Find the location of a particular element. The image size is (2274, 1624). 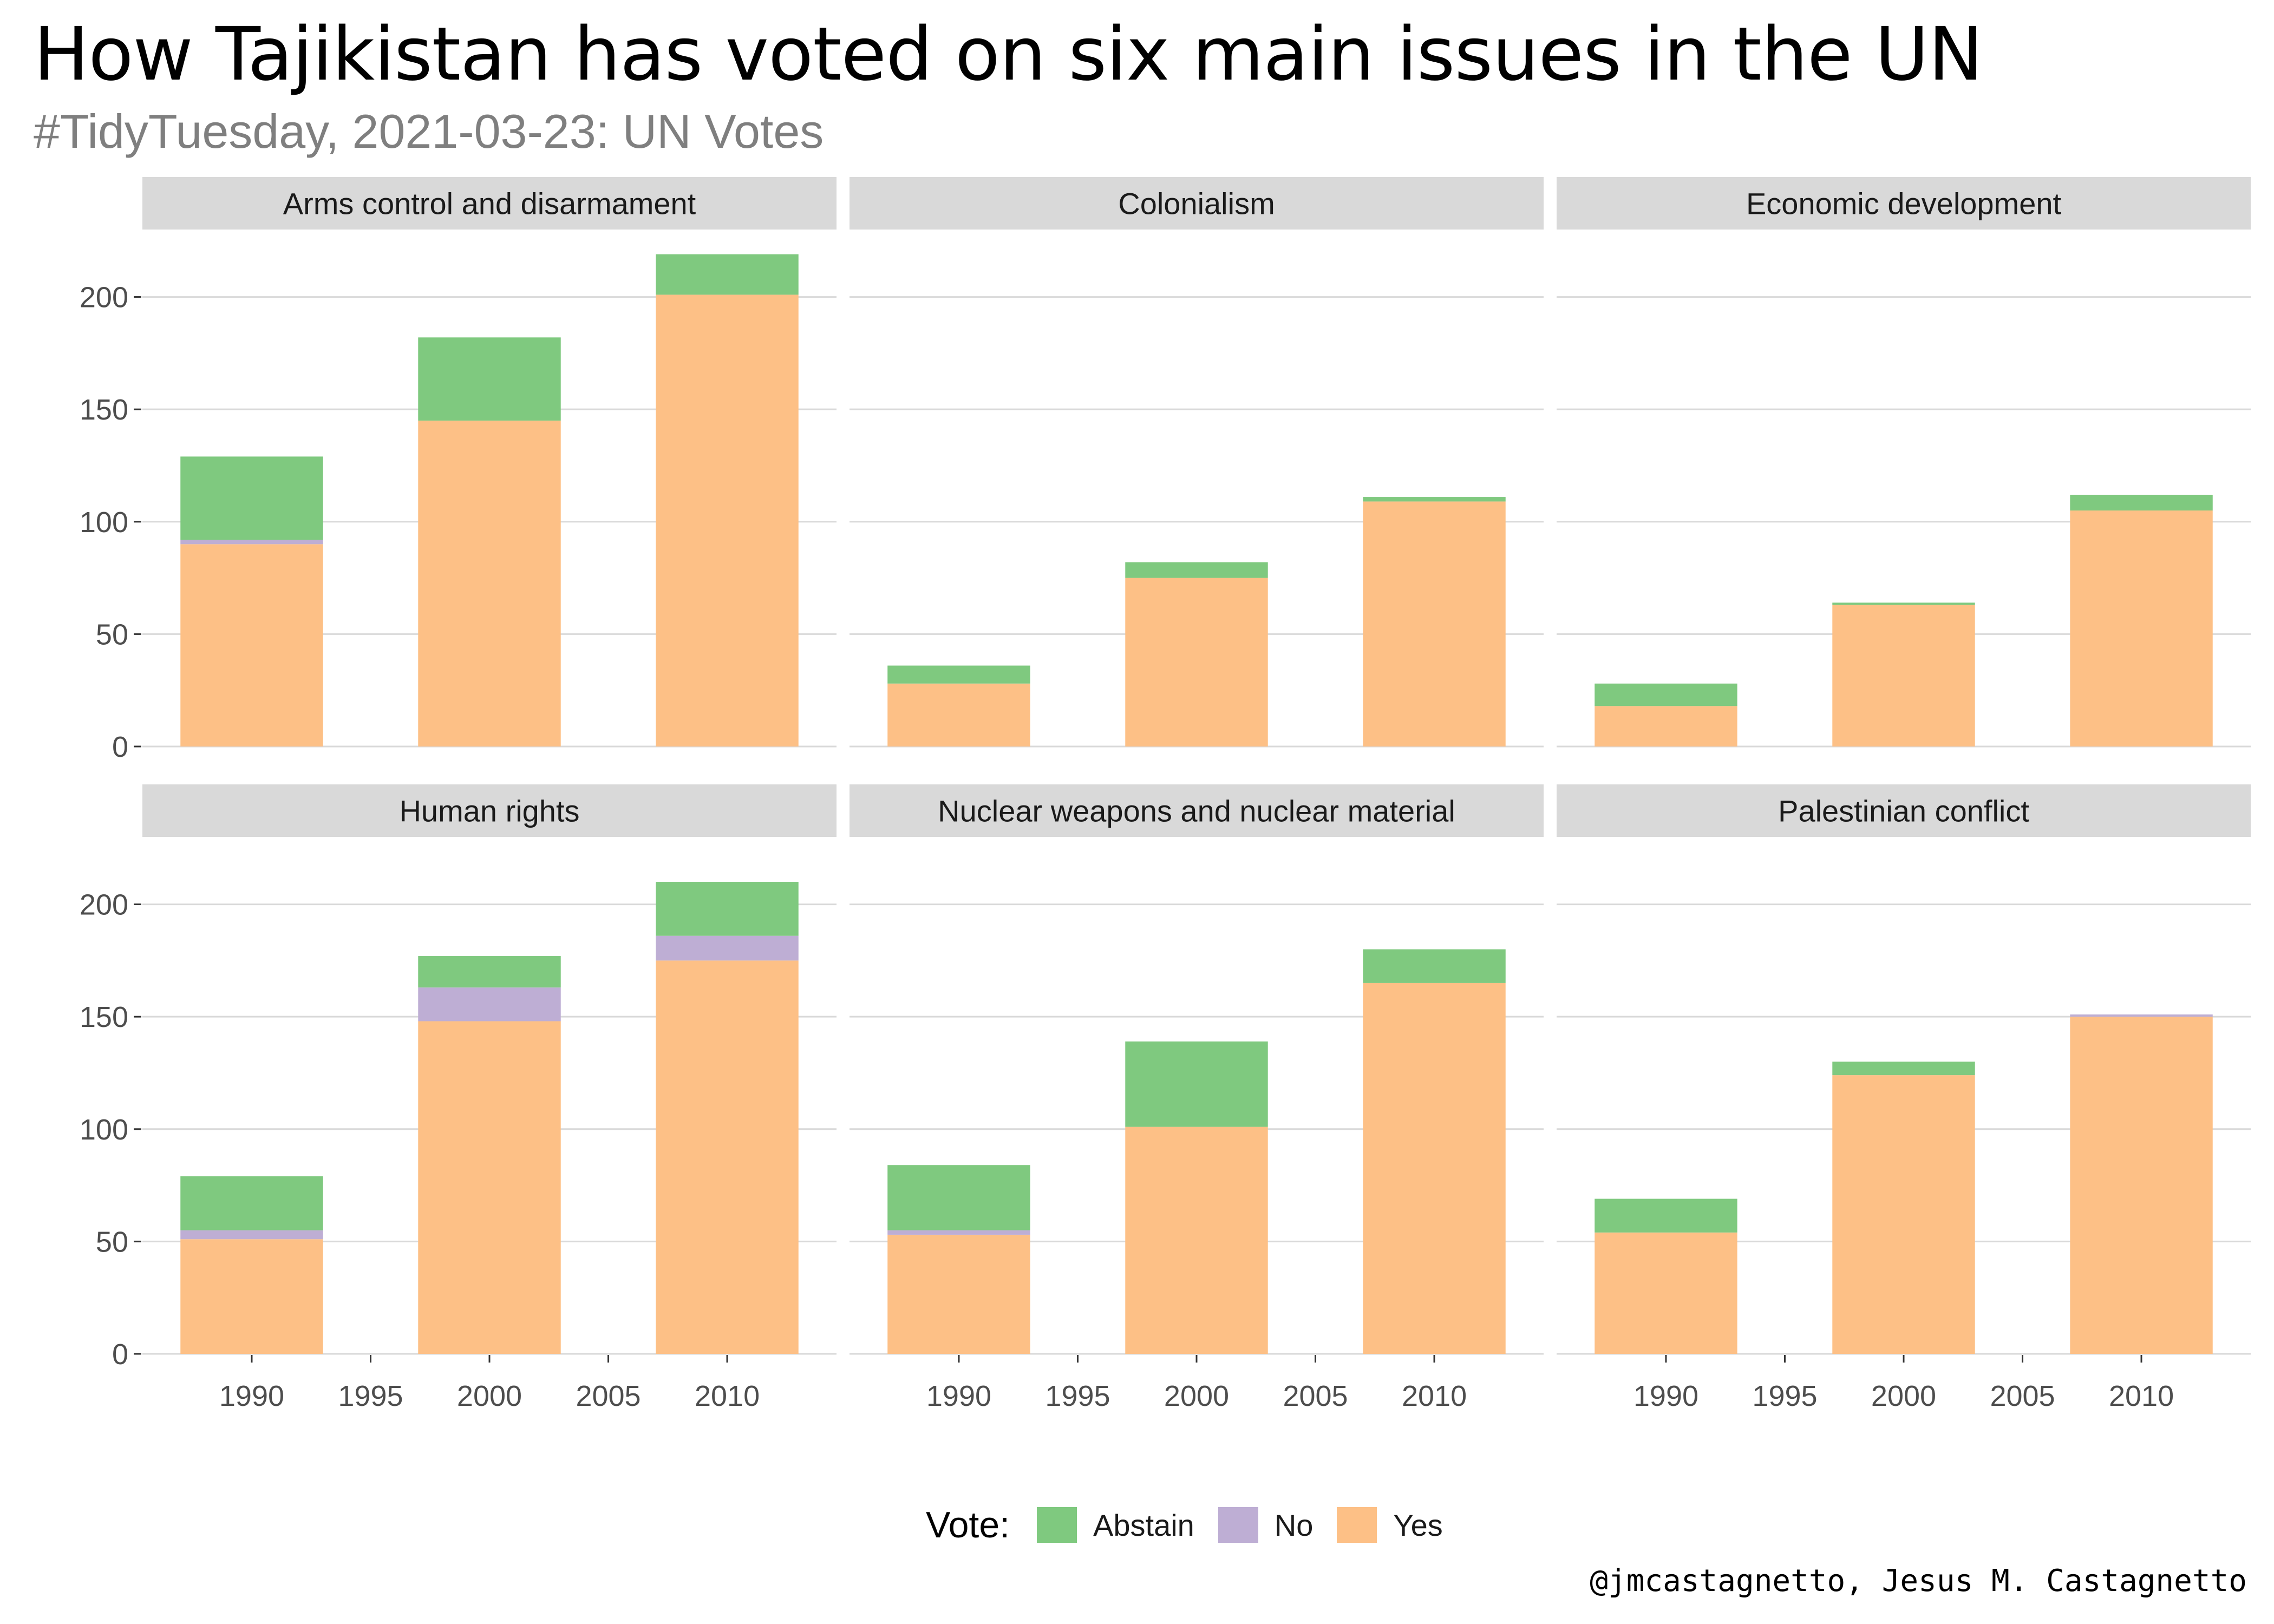

legend-key-no is located at coordinates (1238, 1525).